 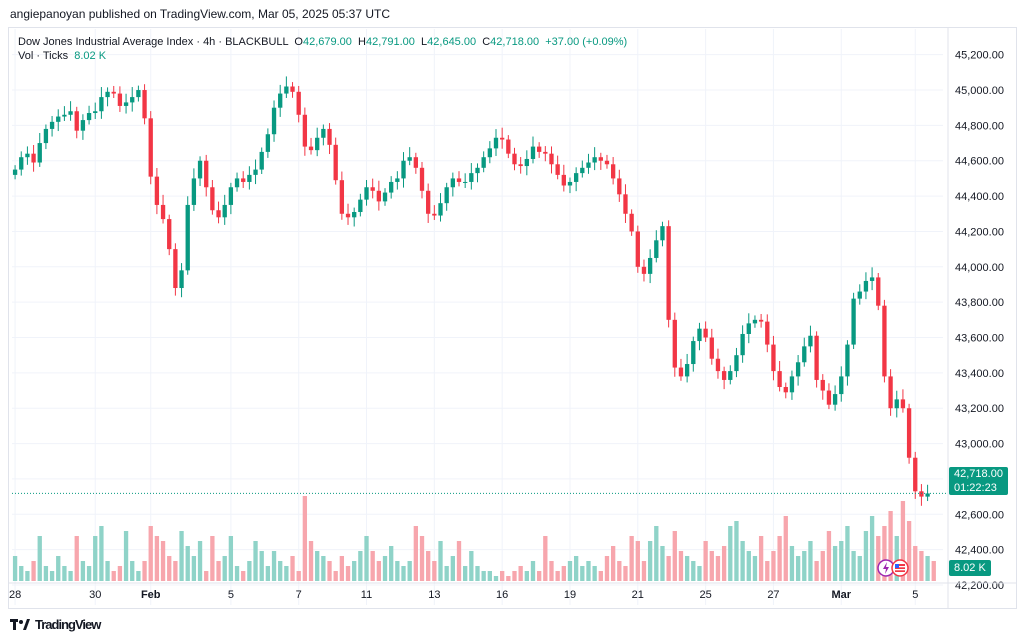 I want to click on event-icons, so click(x=893, y=568).